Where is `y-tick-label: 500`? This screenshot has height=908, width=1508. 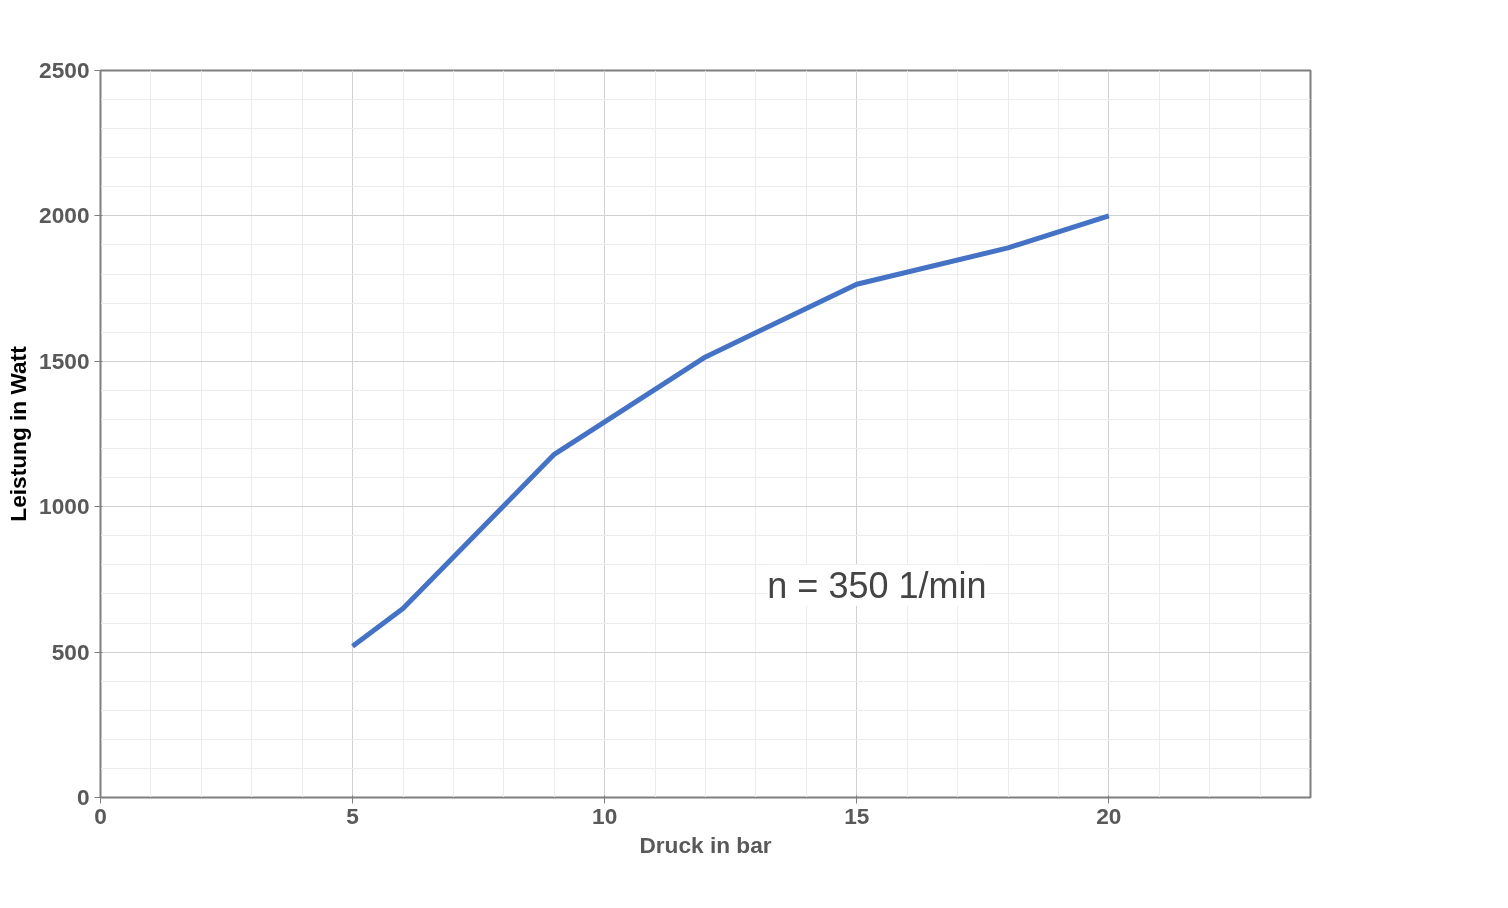 y-tick-label: 500 is located at coordinates (70, 651).